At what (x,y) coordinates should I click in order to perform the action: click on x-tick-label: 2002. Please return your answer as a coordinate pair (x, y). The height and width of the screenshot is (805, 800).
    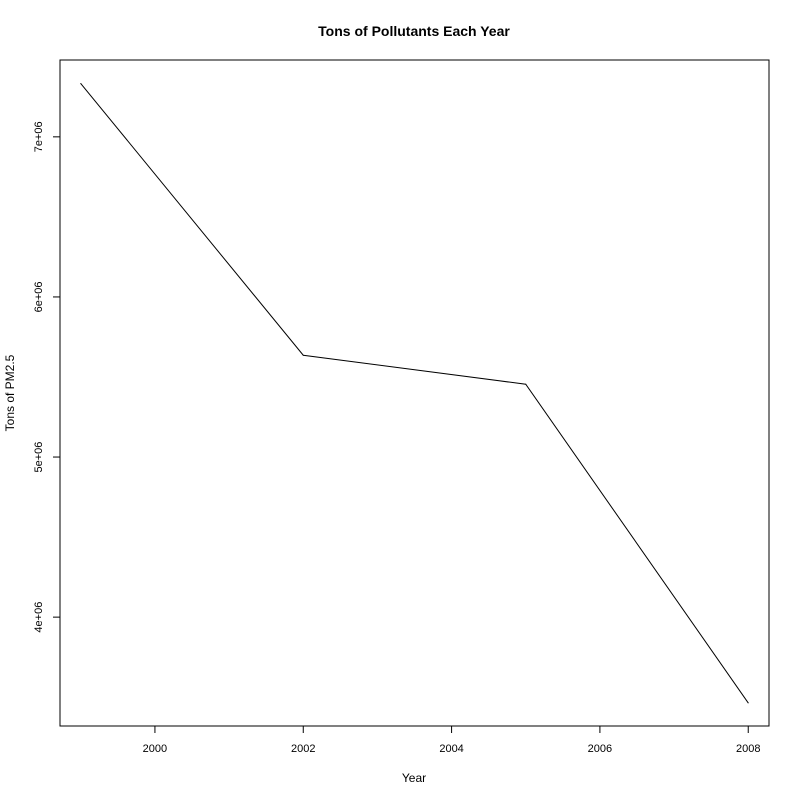
    Looking at the image, I should click on (303, 749).